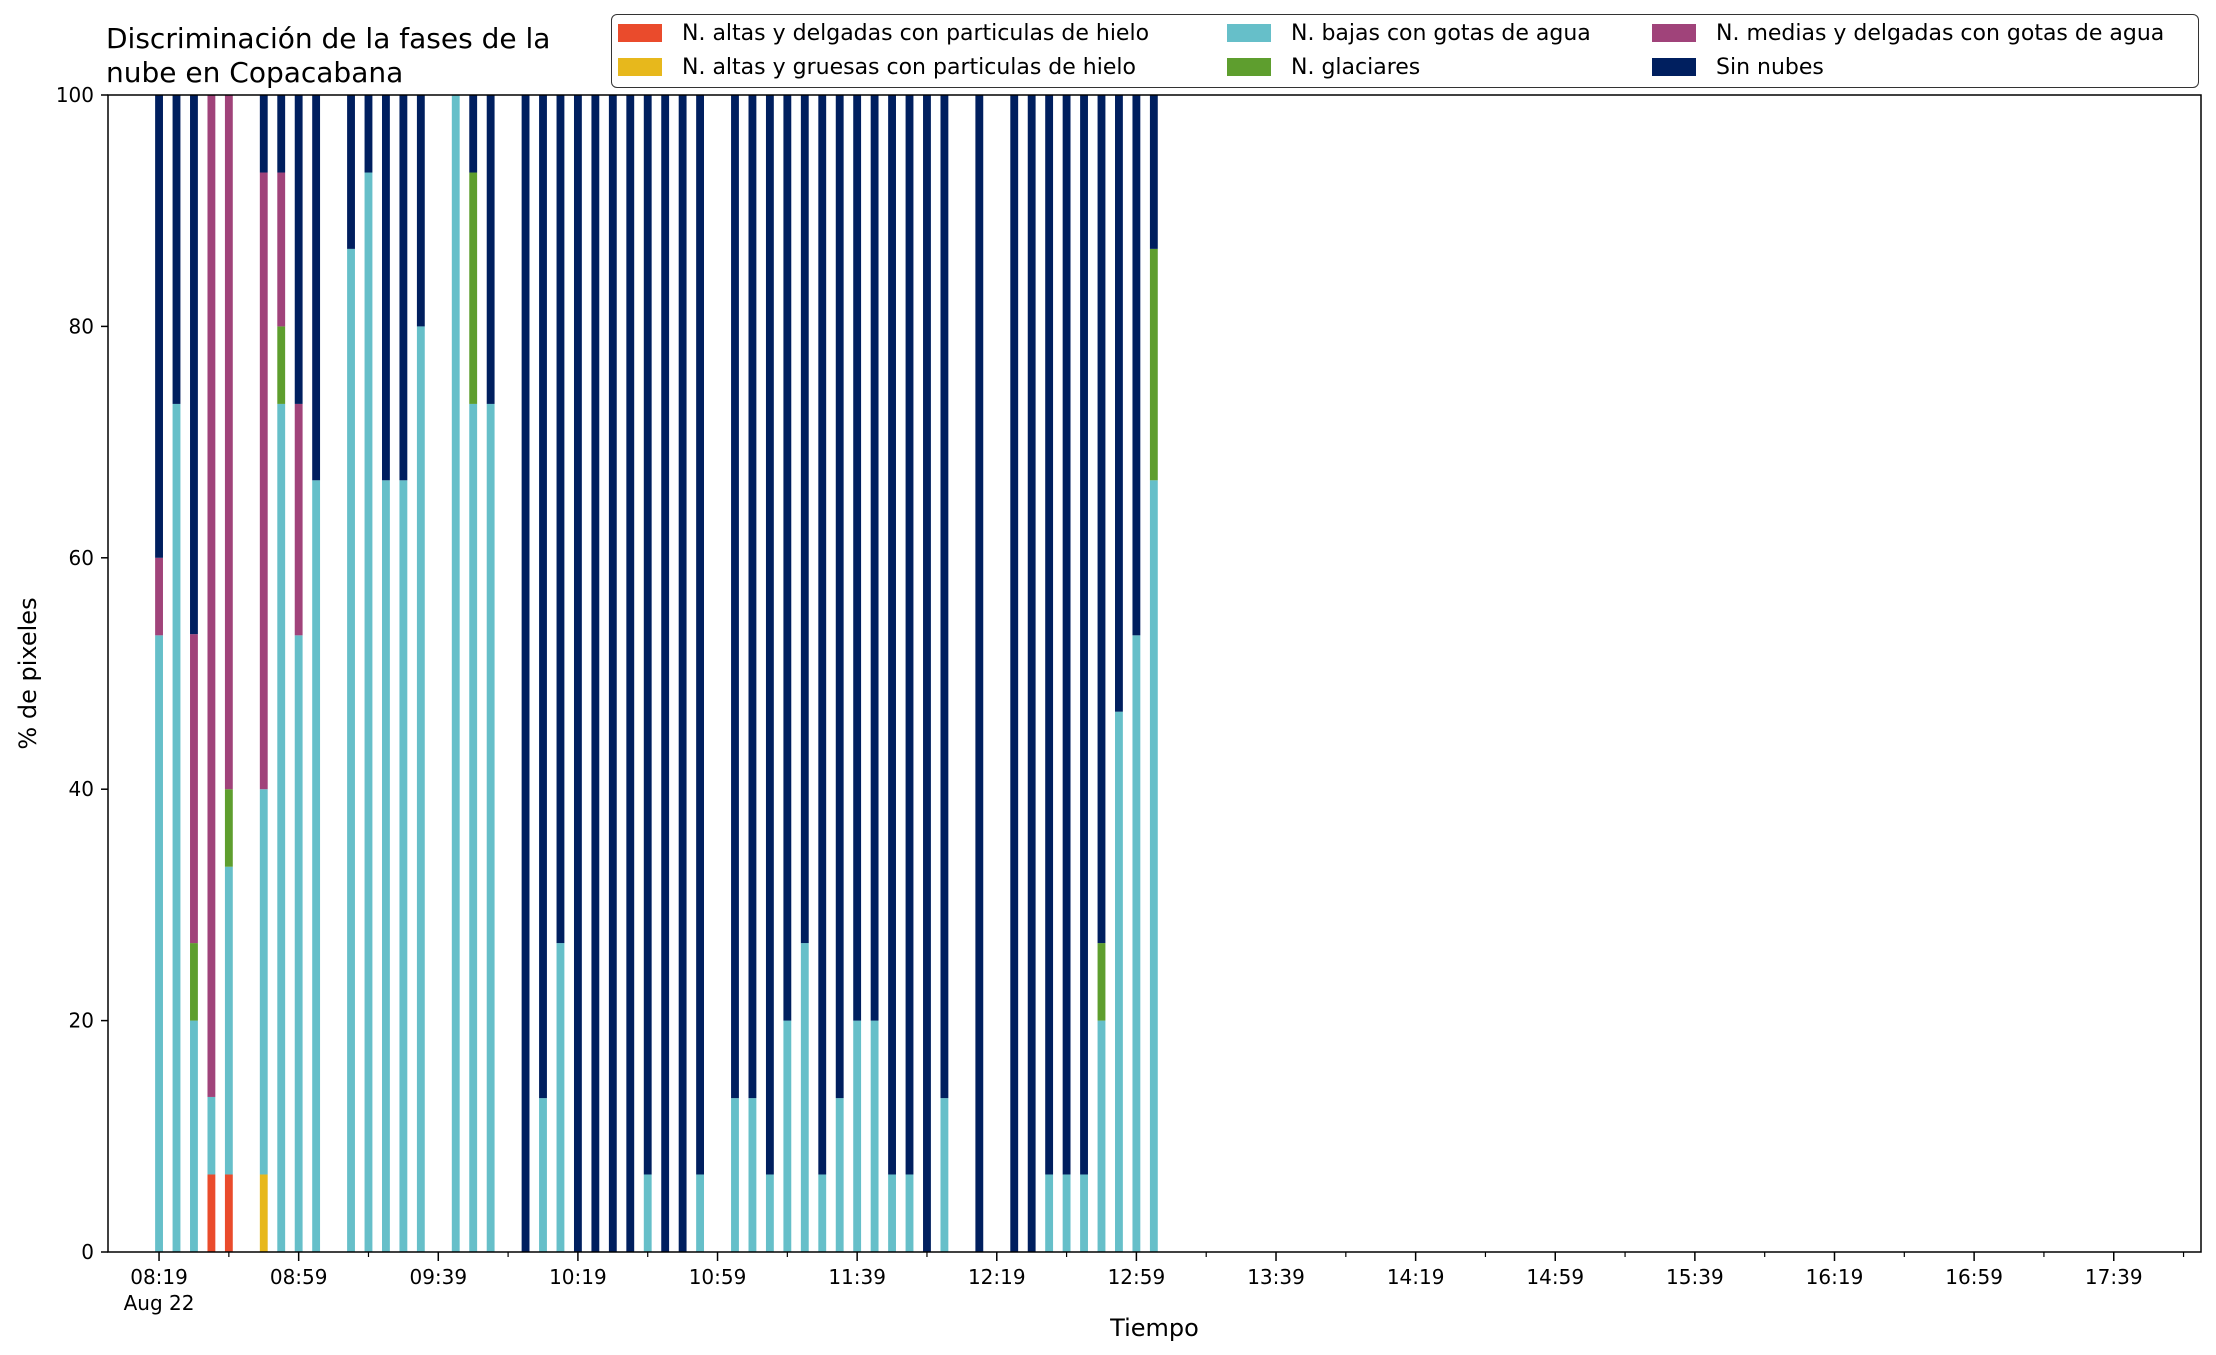 The height and width of the screenshot is (1355, 2216). What do you see at coordinates (718, 1277) in the screenshot?
I see `x-tick-label: 10:59` at bounding box center [718, 1277].